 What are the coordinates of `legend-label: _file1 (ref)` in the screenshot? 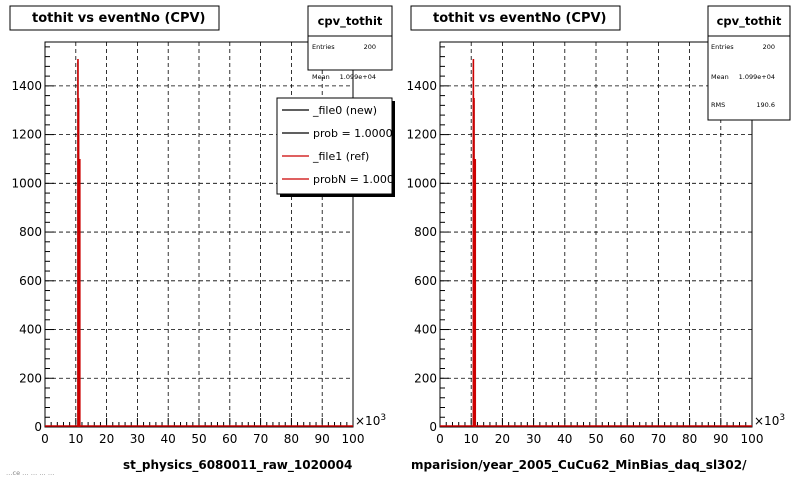 It's located at (340, 156).